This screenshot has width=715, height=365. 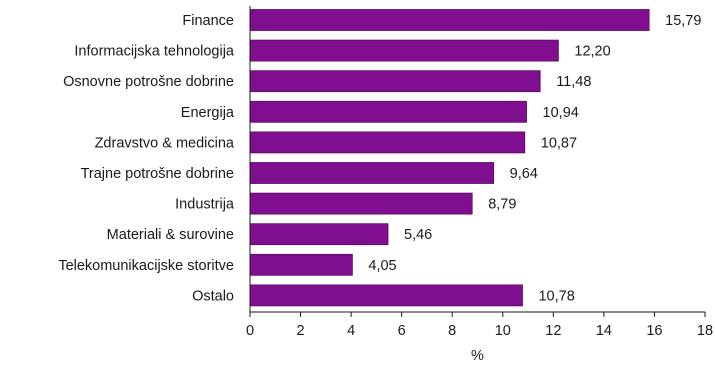 I want to click on category-label-6: Industrija, so click(x=205, y=205).